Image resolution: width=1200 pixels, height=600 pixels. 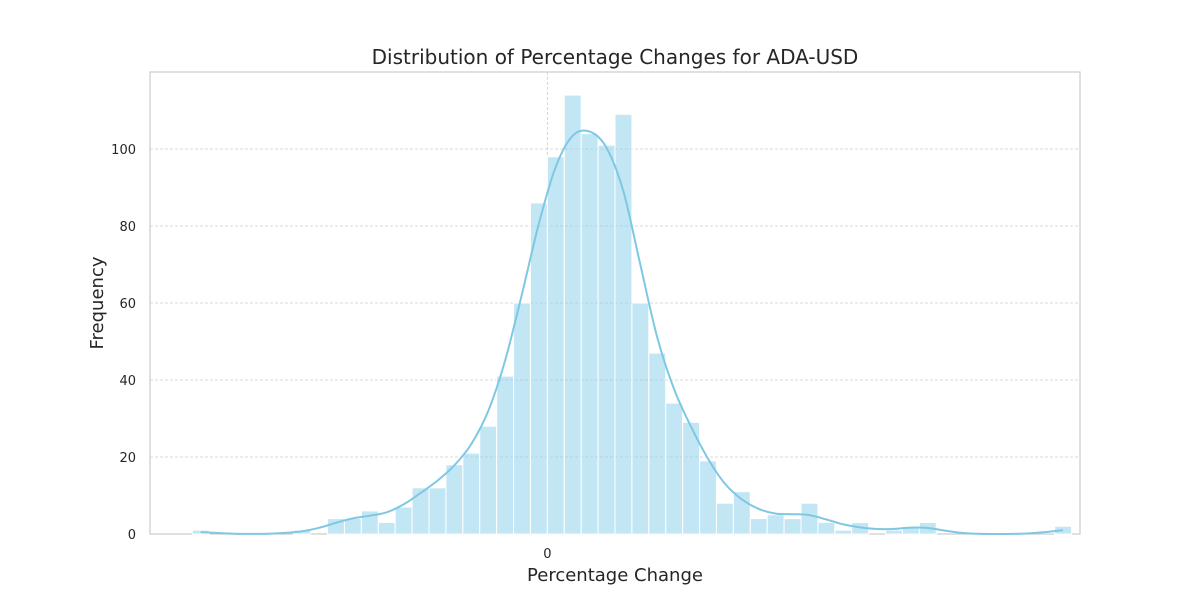 What do you see at coordinates (127, 304) in the screenshot?
I see `y-tick-label: 60` at bounding box center [127, 304].